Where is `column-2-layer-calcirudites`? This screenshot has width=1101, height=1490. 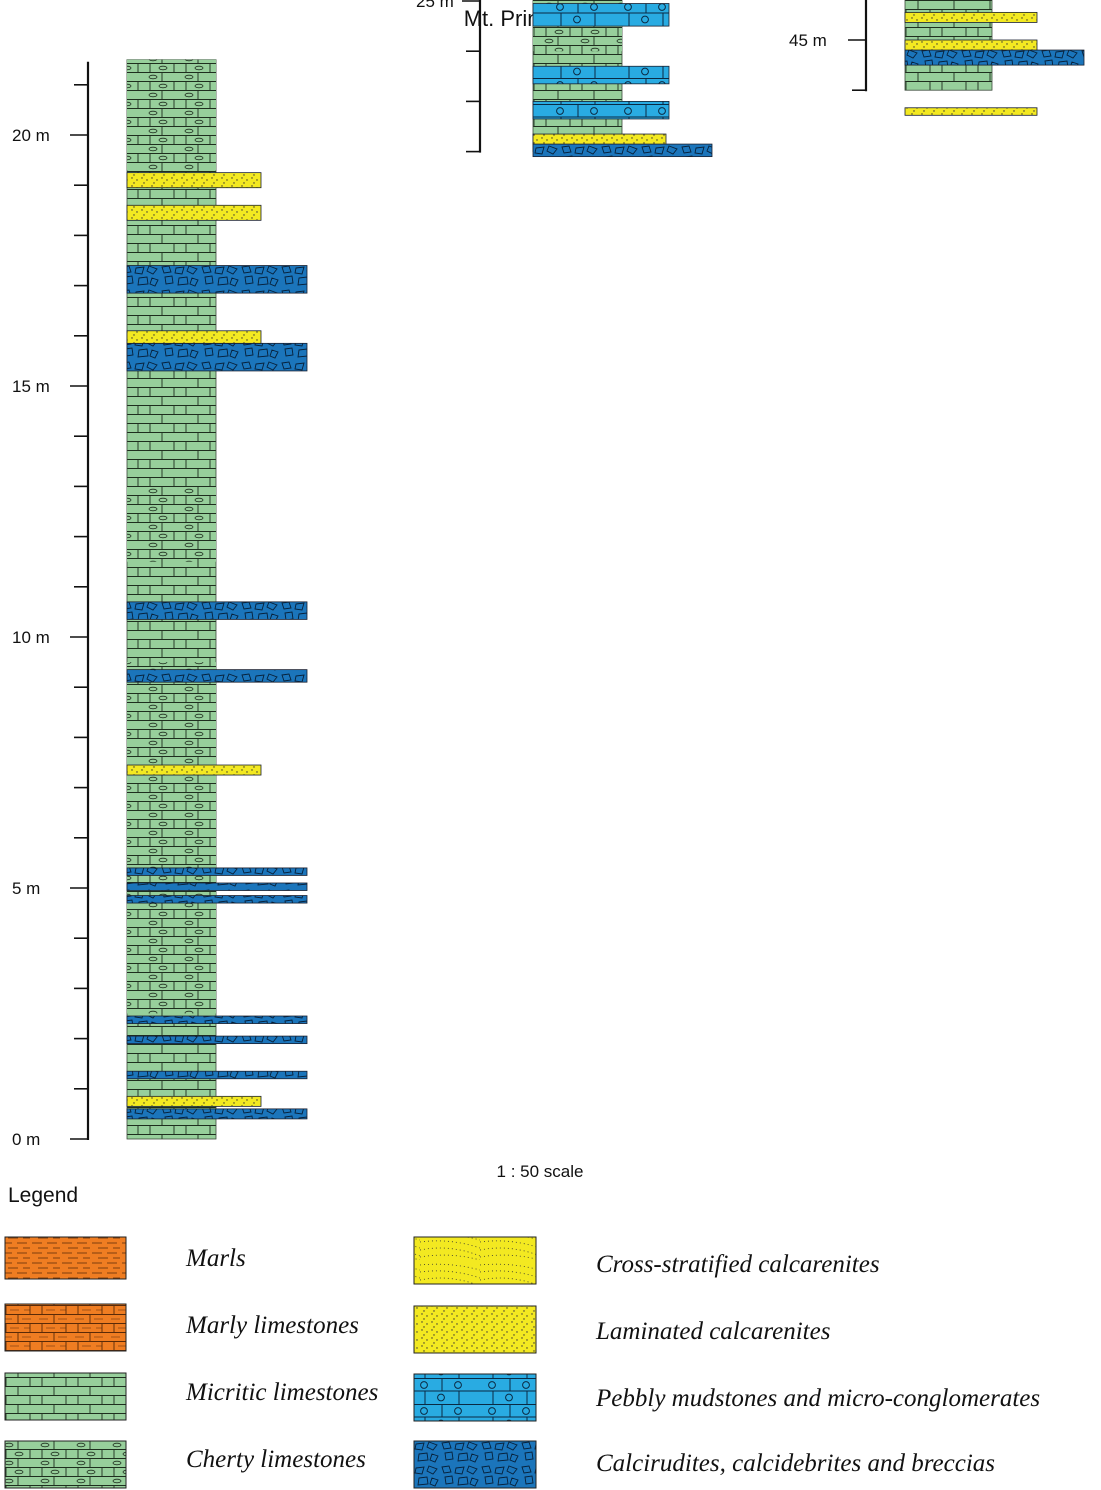 column-2-layer-calcirudites is located at coordinates (622, 150).